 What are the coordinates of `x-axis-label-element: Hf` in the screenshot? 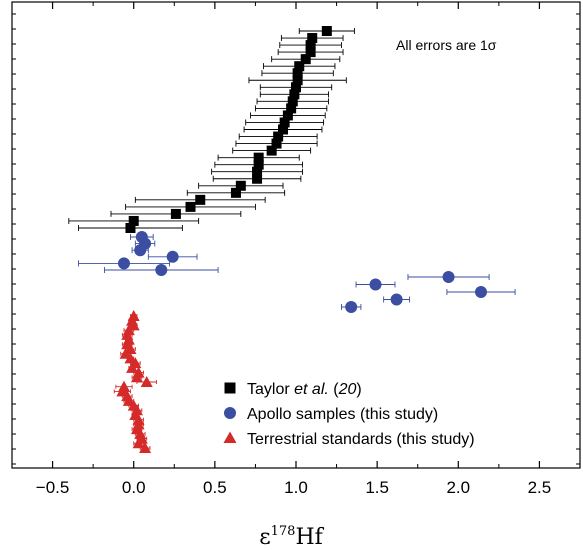 It's located at (309, 537).